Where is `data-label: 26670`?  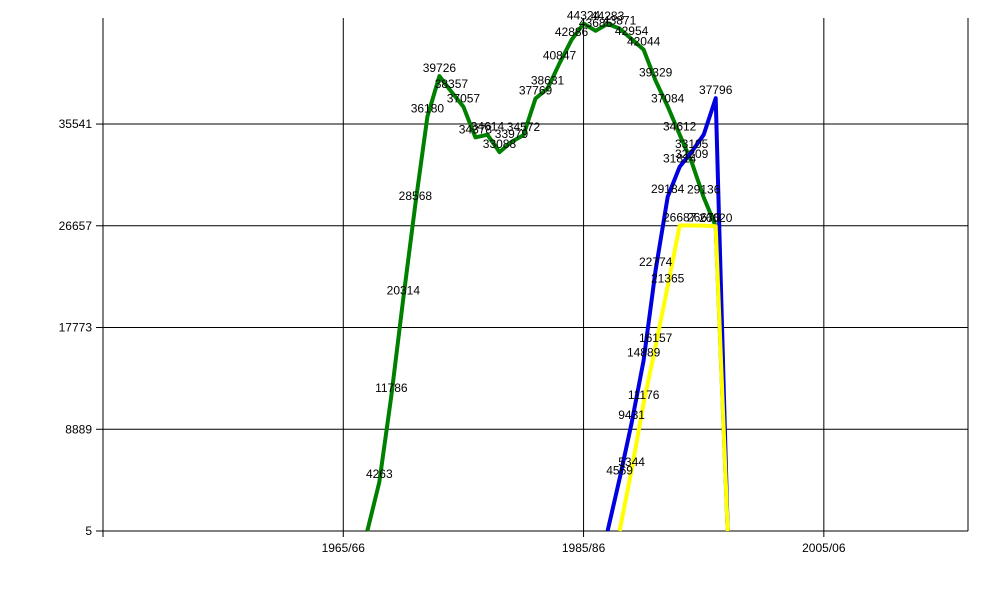 data-label: 26670 is located at coordinates (704, 218).